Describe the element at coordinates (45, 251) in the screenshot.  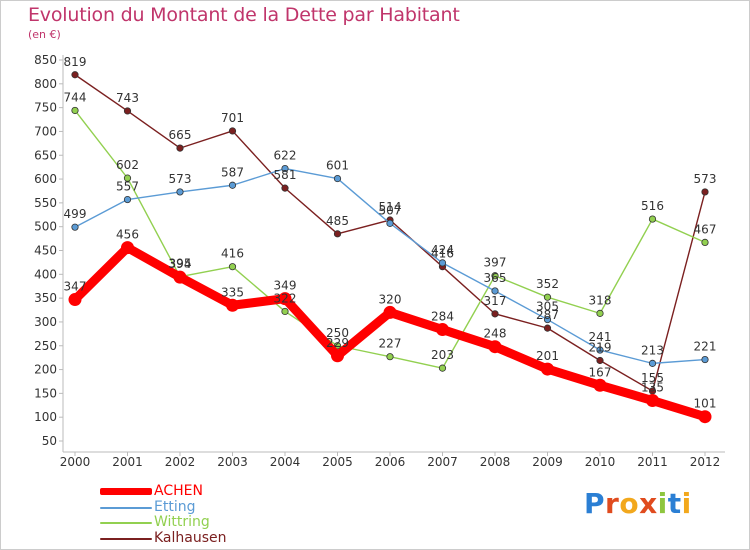
I see `y-tick-label: 450` at that location.